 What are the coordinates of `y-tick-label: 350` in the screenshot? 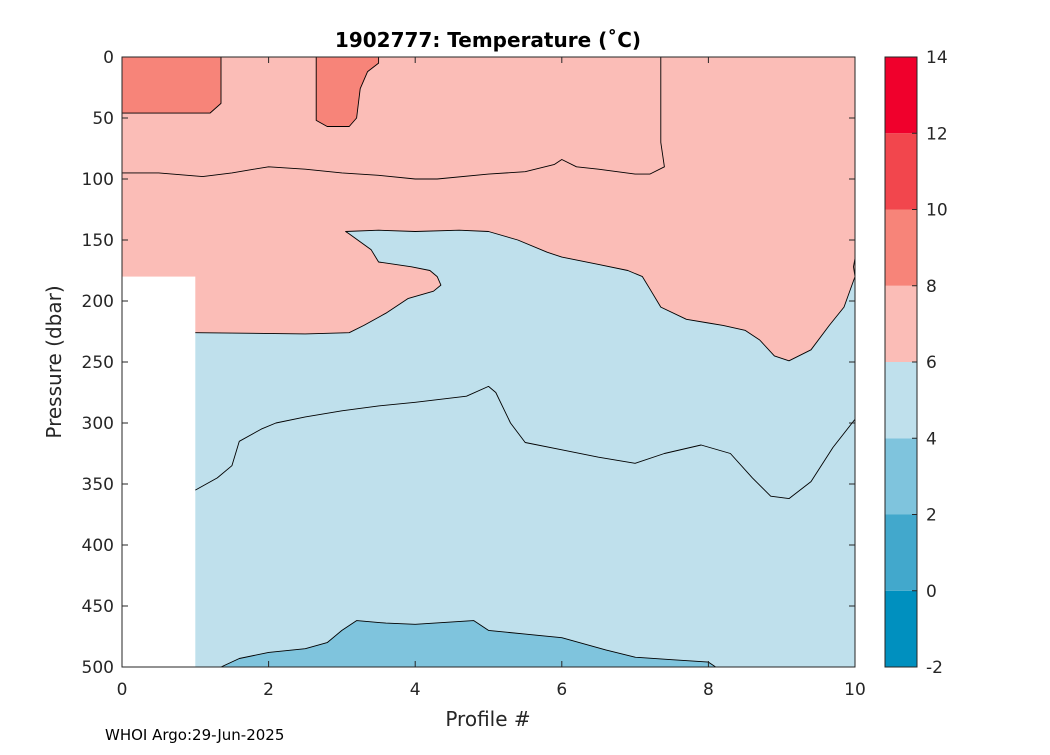 It's located at (98, 485).